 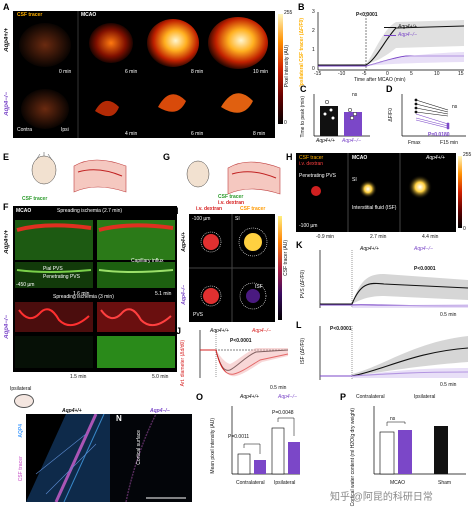 What do you see at coordinates (250, 483) in the screenshot?
I see `panel-o-xtick-1: Contralateral` at bounding box center [250, 483].